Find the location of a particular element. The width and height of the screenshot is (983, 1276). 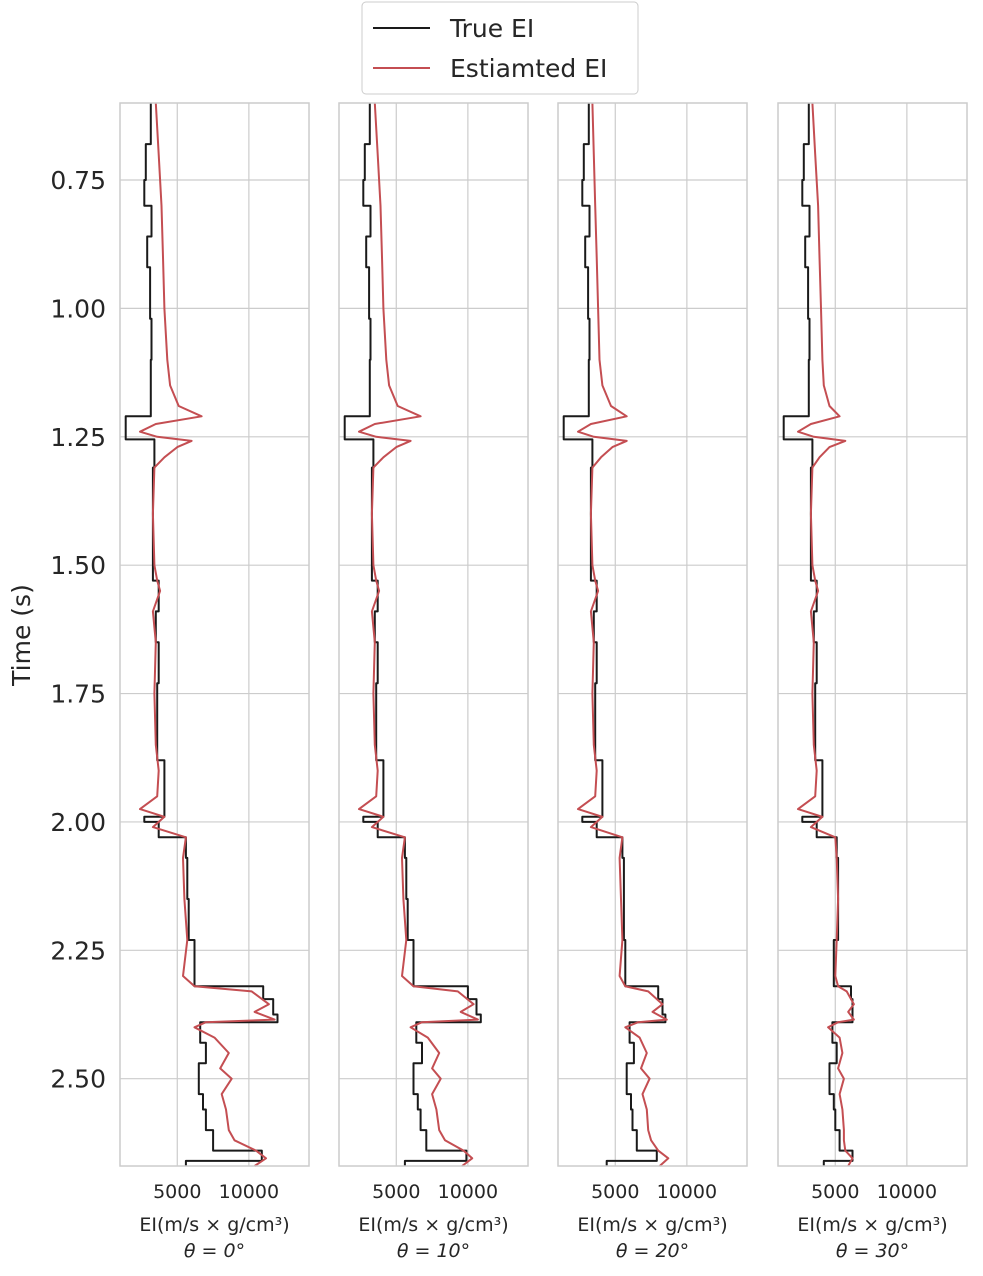

legend-label-estimated: Estiamted EI is located at coordinates (528, 68).